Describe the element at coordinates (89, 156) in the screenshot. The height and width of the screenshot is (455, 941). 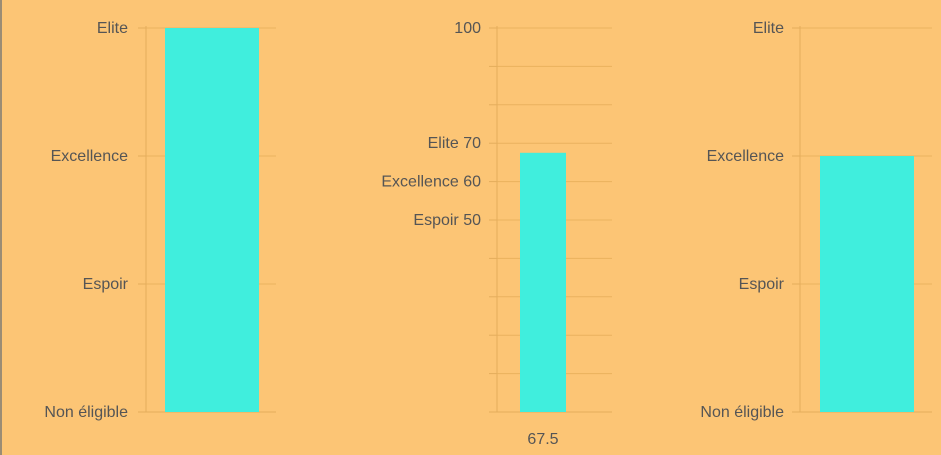
I see `chart1-tick-label: Excellence` at that location.